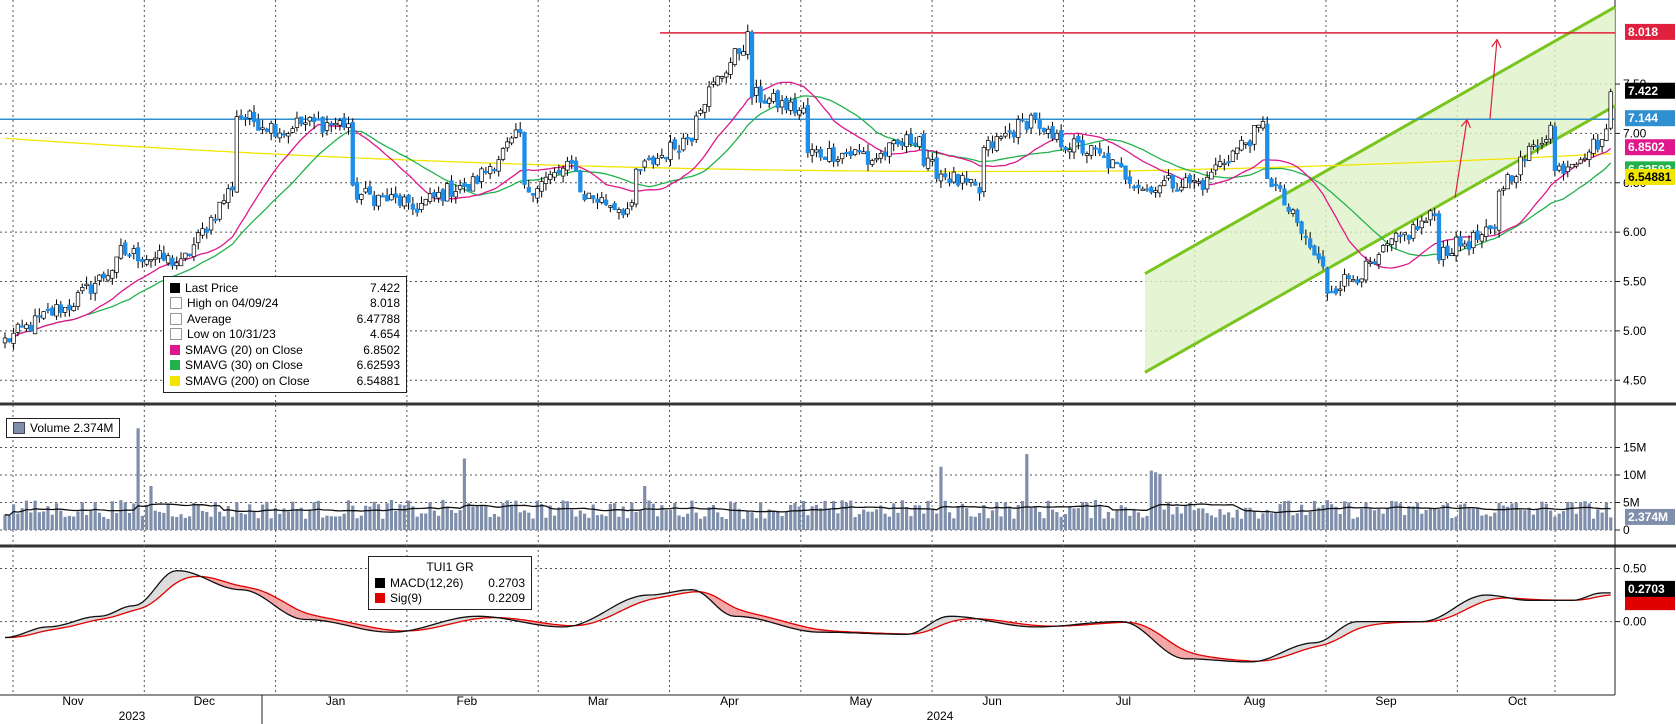  What do you see at coordinates (176, 334) in the screenshot?
I see `legend-swatch-icon` at bounding box center [176, 334].